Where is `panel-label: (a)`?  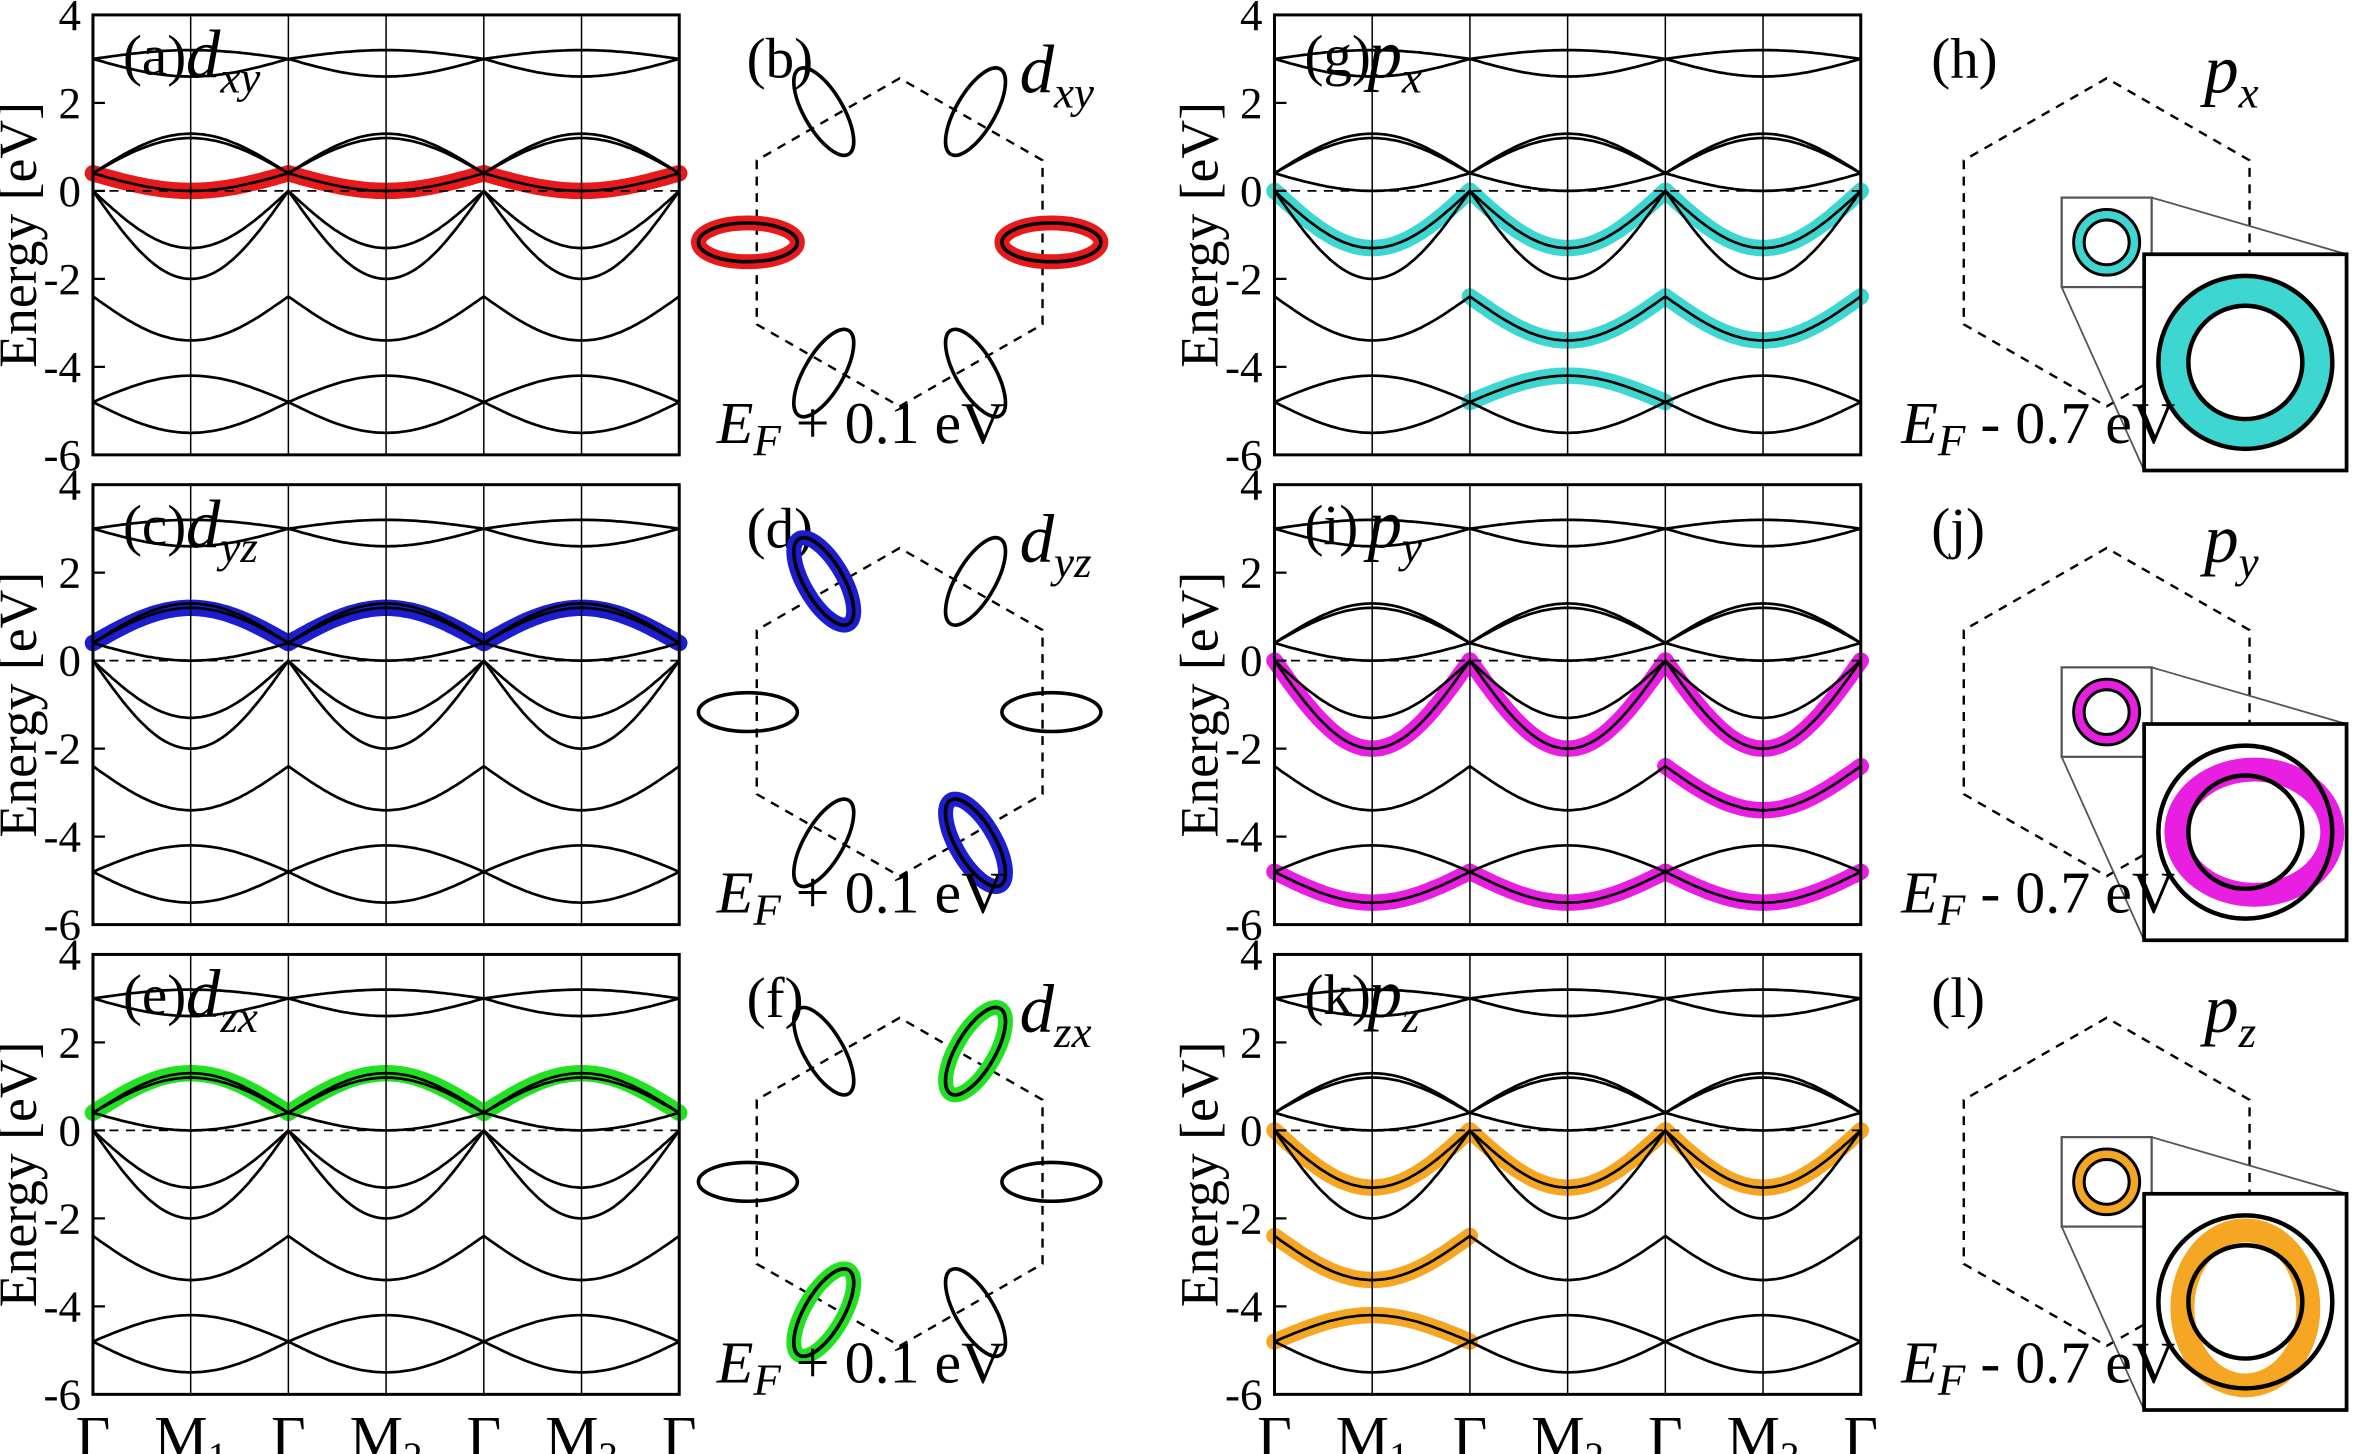 panel-label: (a) is located at coordinates (154, 56).